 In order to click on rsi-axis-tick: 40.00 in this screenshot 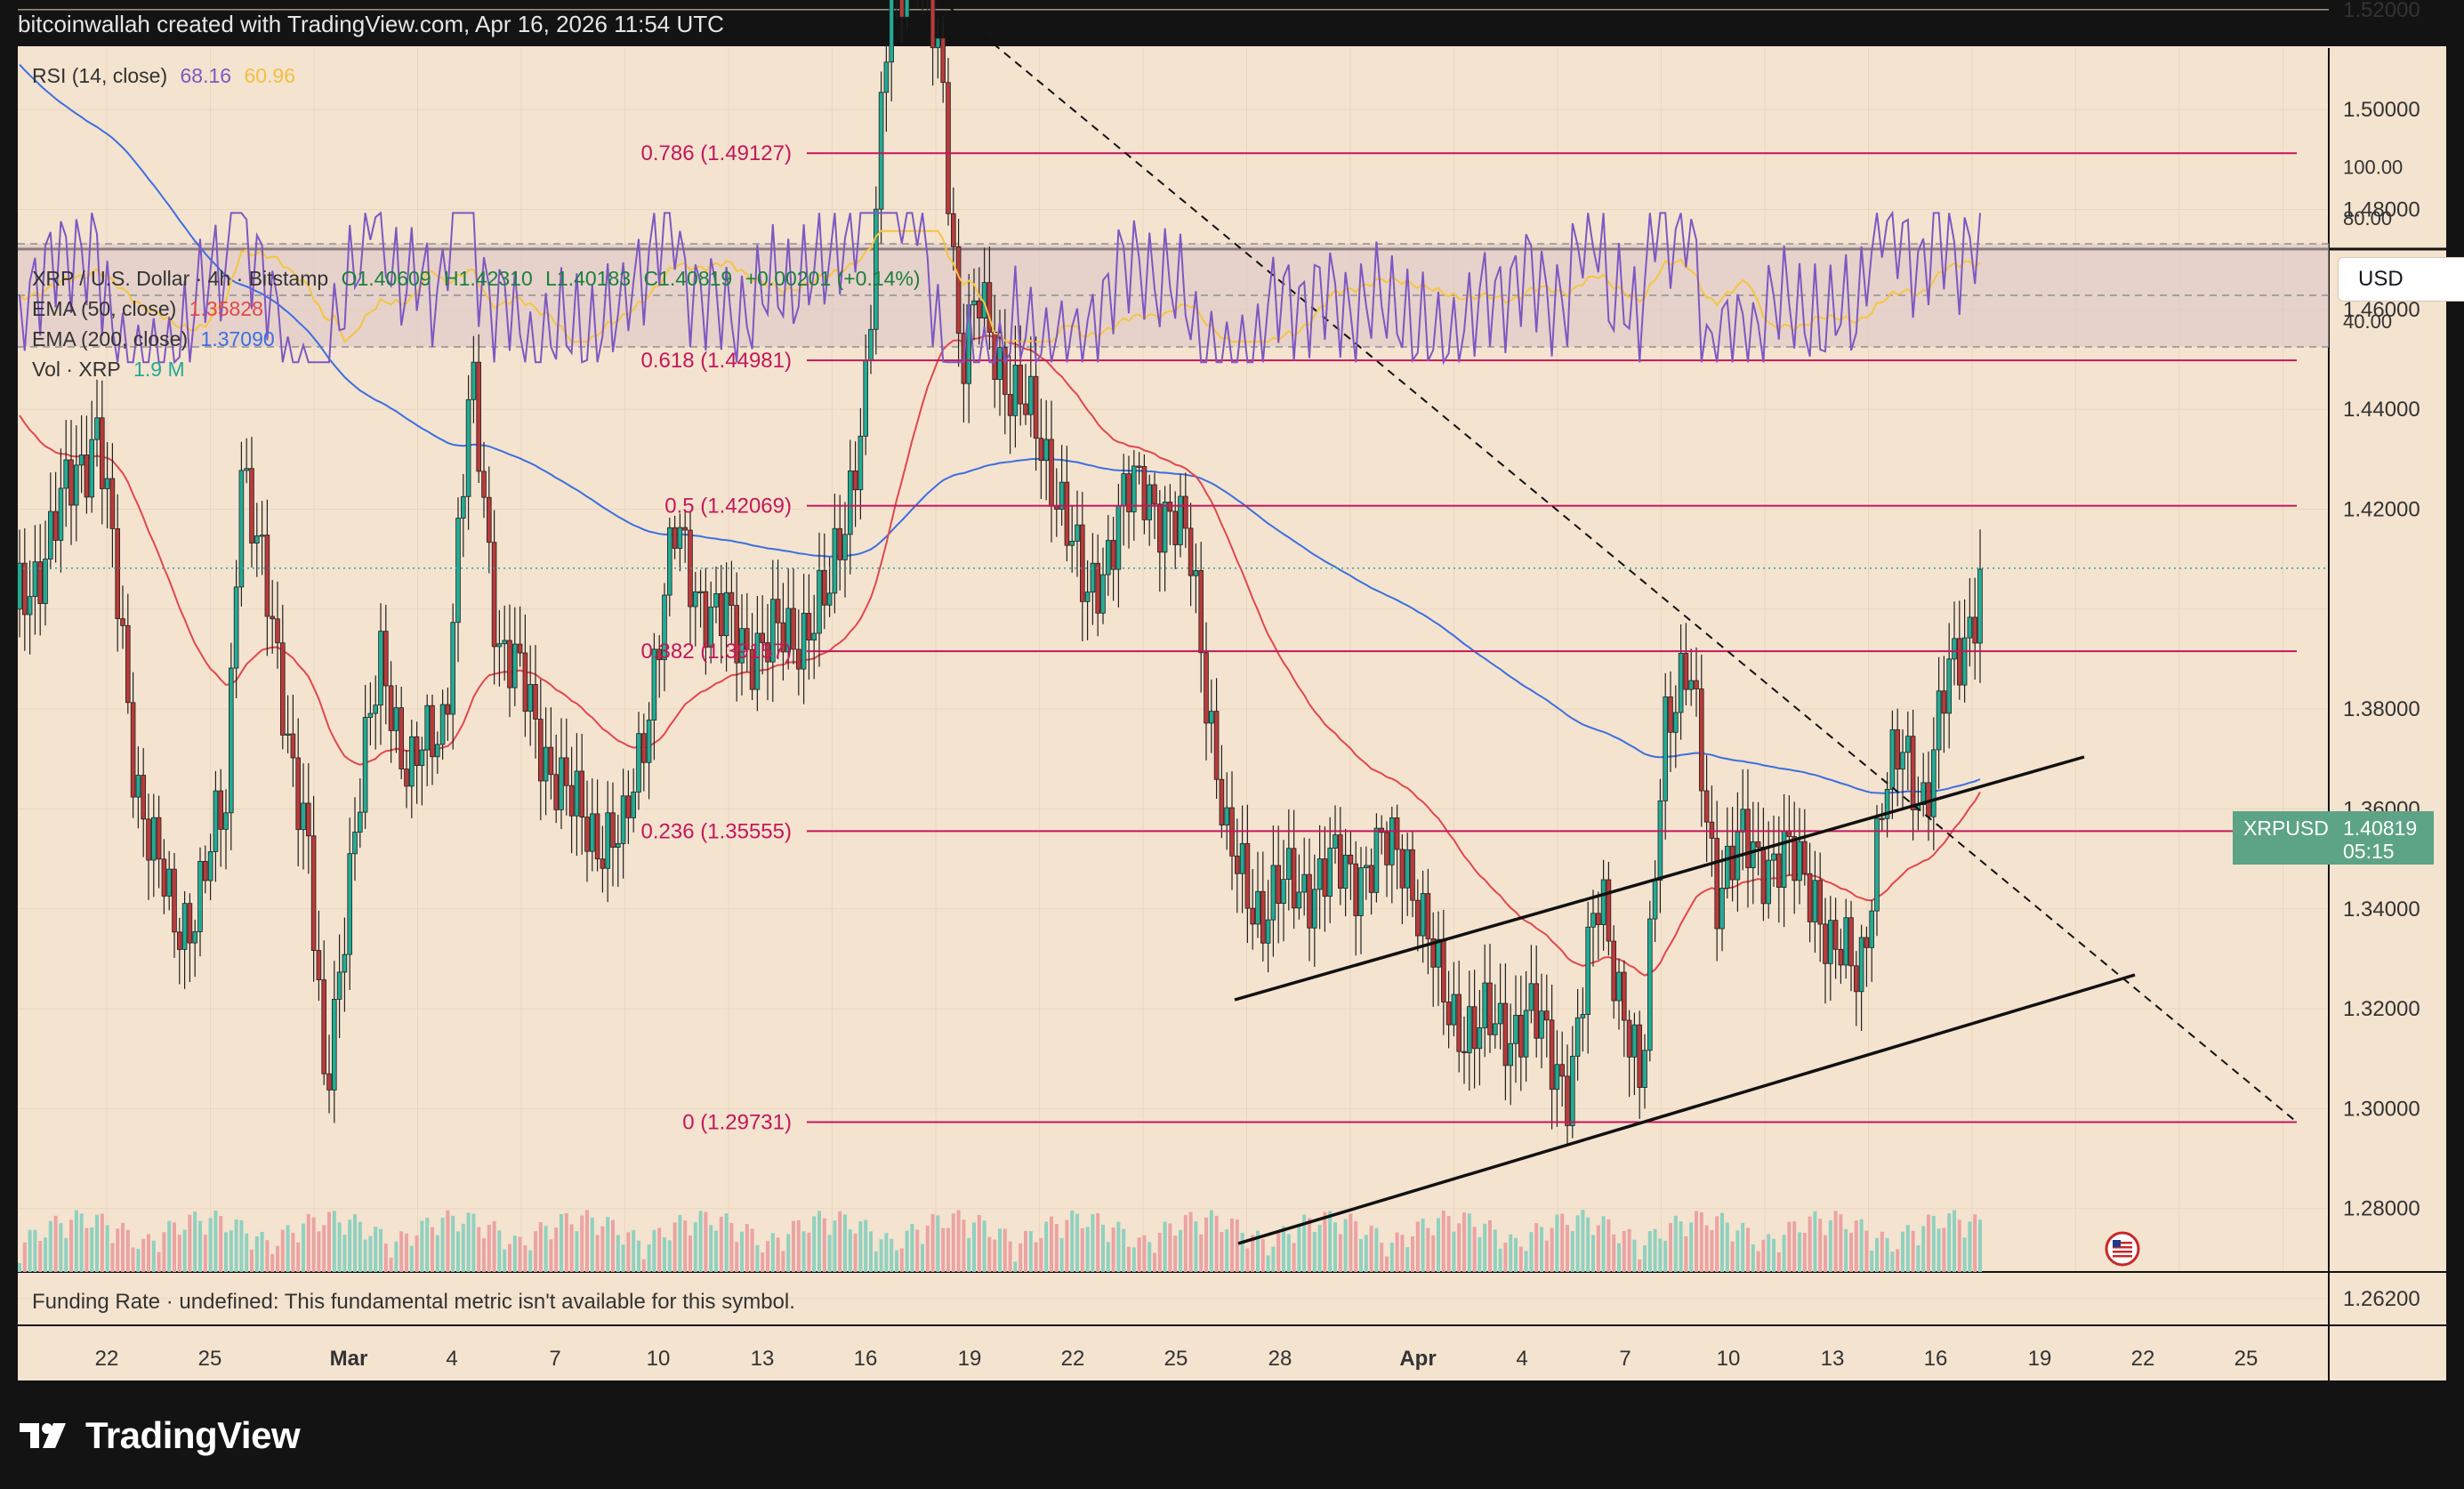, I will do `click(2367, 321)`.